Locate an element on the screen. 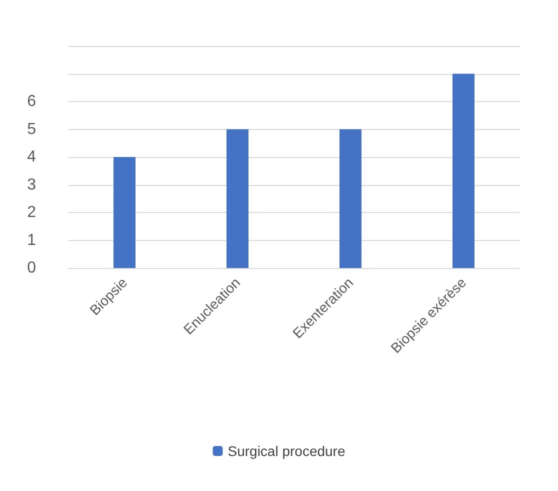 The height and width of the screenshot is (491, 558). legend-label: Surgical procedure is located at coordinates (287, 451).